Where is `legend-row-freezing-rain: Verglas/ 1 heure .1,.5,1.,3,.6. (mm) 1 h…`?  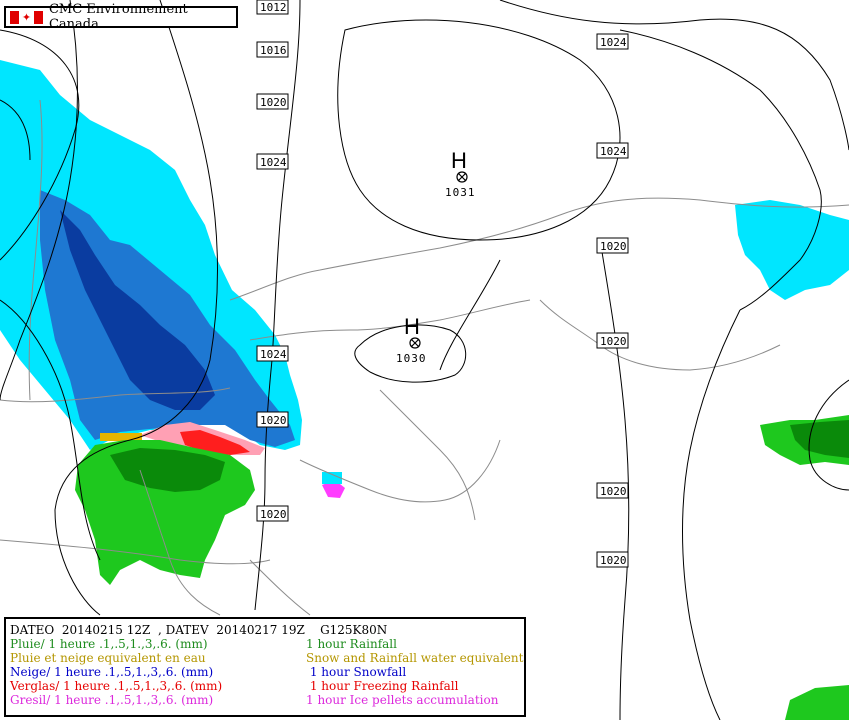
legend-row-freezing-rain: Verglas/ 1 heure .1,.5,1.,3,.6. (mm) 1 h… is located at coordinates (267, 686).